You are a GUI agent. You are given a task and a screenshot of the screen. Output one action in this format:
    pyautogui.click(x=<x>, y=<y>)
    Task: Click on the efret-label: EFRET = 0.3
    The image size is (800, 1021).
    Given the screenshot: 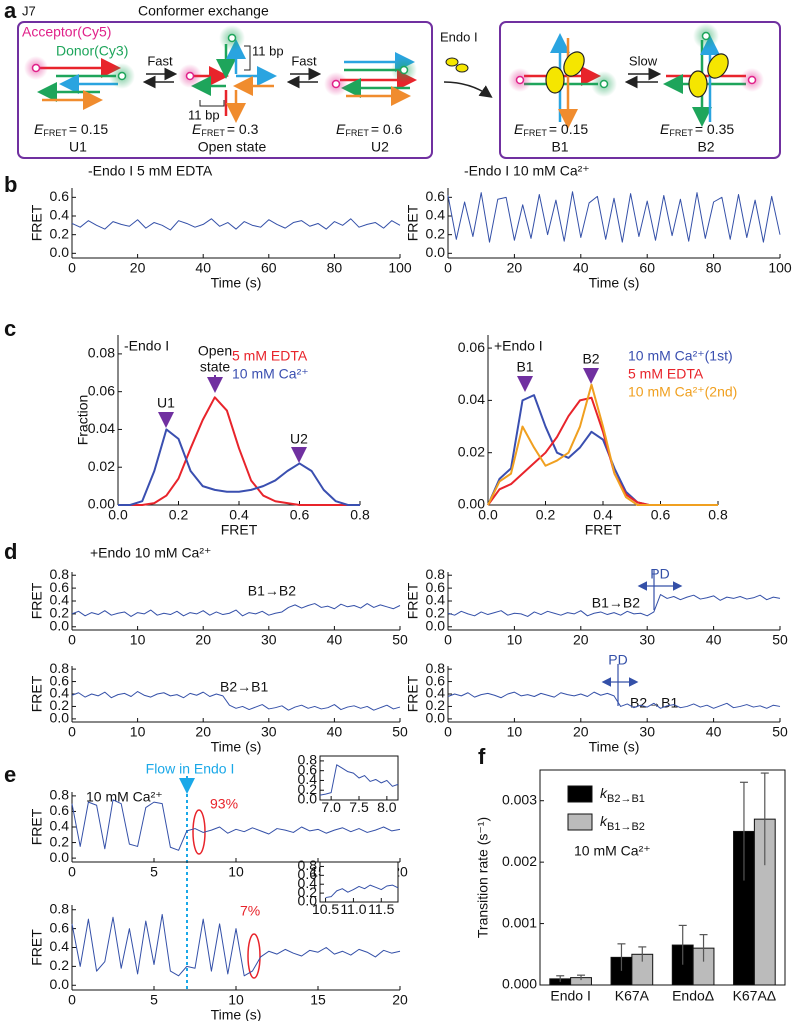 What is the action you would take?
    pyautogui.click(x=225, y=130)
    